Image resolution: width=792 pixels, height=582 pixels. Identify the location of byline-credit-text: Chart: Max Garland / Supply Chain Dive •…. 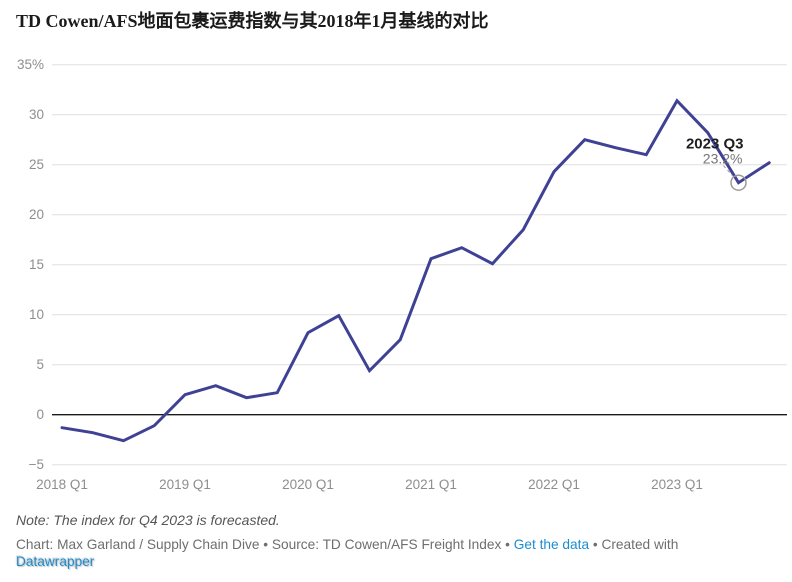
(265, 544).